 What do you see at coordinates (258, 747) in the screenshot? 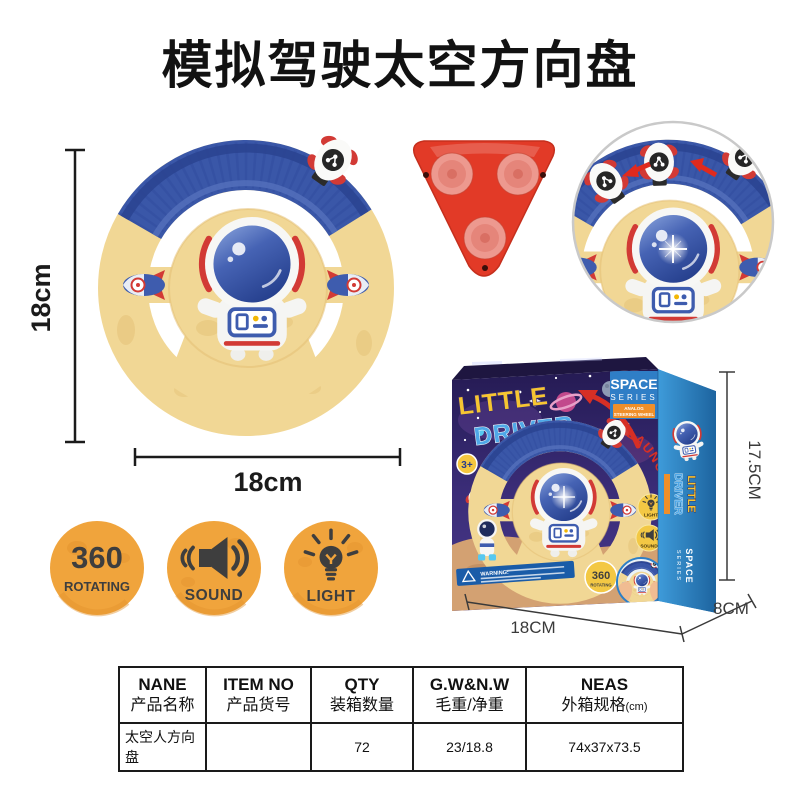
I see `cell-item-no` at bounding box center [258, 747].